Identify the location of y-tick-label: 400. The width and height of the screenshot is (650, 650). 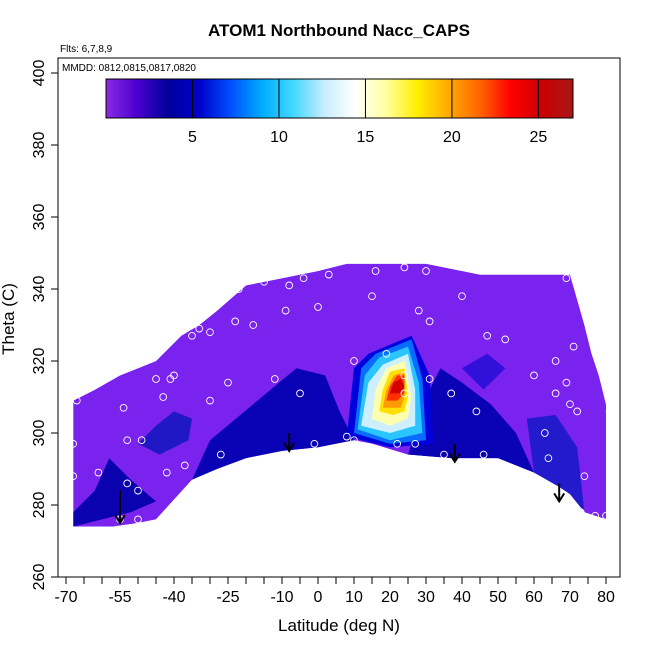
(39, 73).